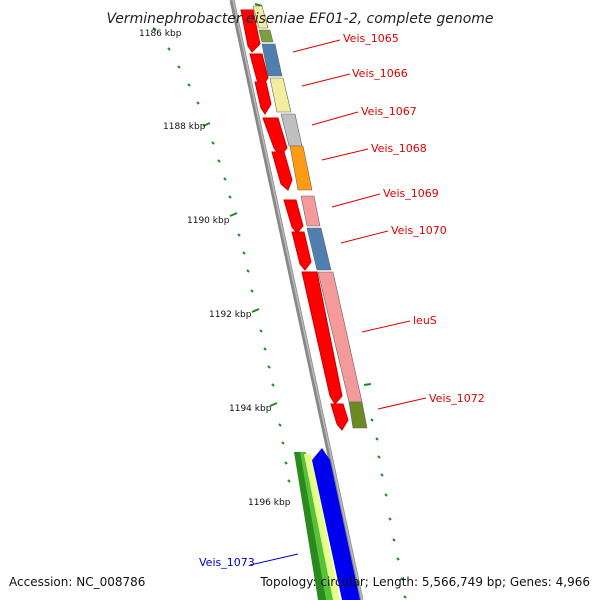 The width and height of the screenshot is (600, 600). What do you see at coordinates (411, 193) in the screenshot?
I see `gene-label-veis-1069: Veis_1069` at bounding box center [411, 193].